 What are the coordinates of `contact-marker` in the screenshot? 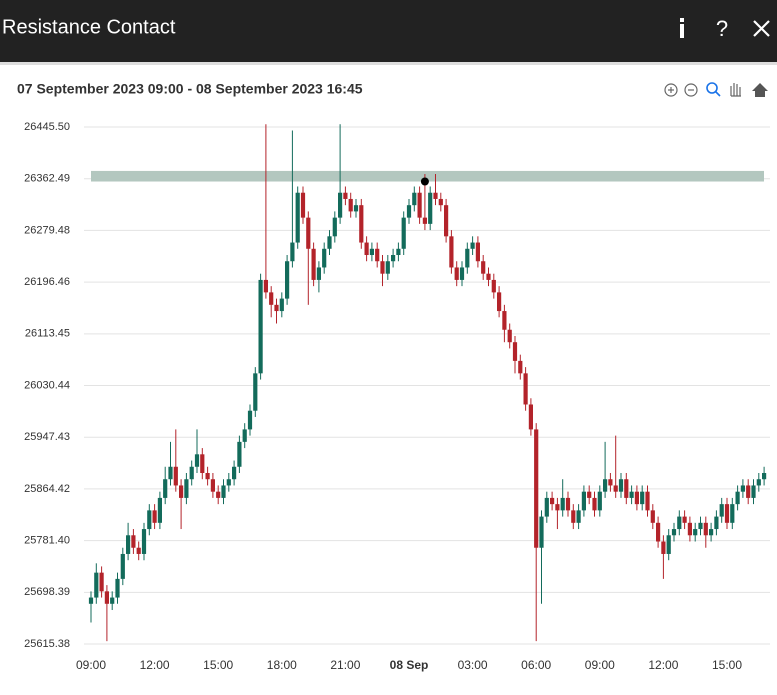 It's located at (424, 181).